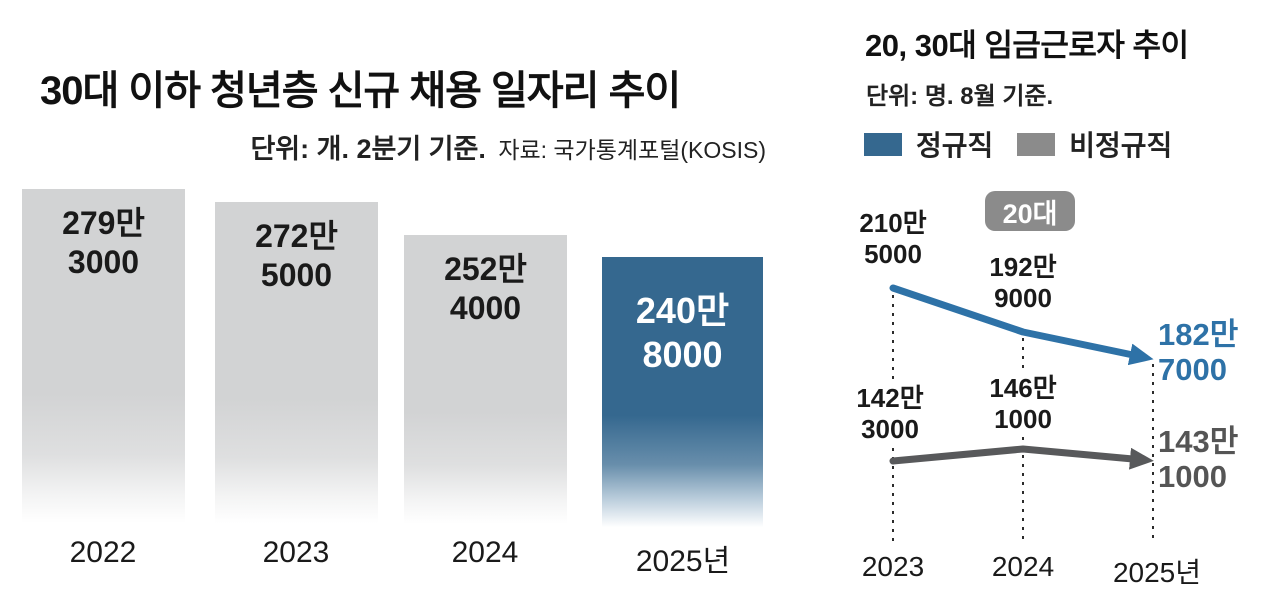 Image resolution: width=1280 pixels, height=611 pixels. Describe the element at coordinates (890, 414) in the screenshot. I see `nonregular-2023-label: 142만 3000` at that location.